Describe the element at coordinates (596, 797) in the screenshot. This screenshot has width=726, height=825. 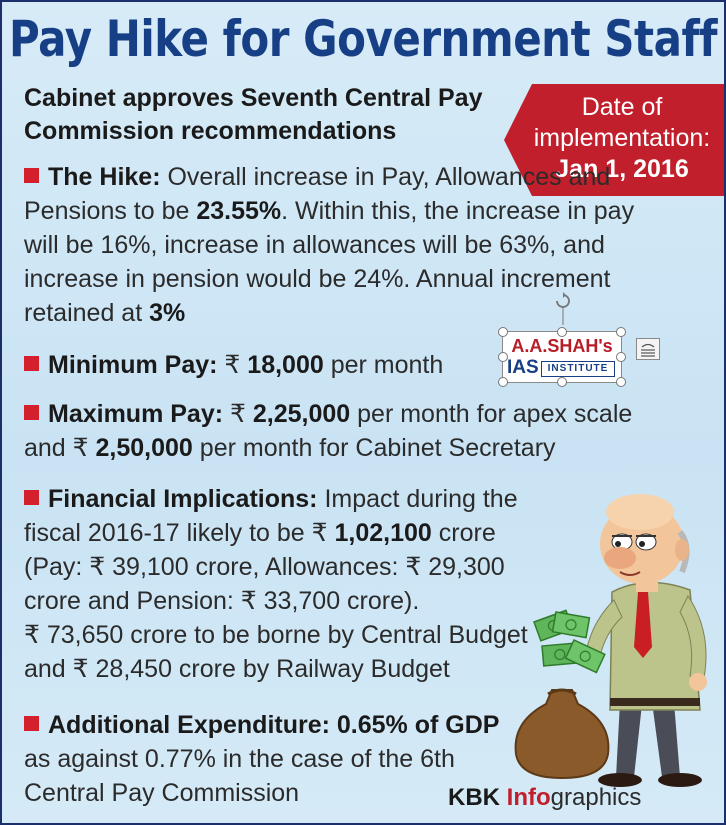
I see `credit-graphics: graphics` at that location.